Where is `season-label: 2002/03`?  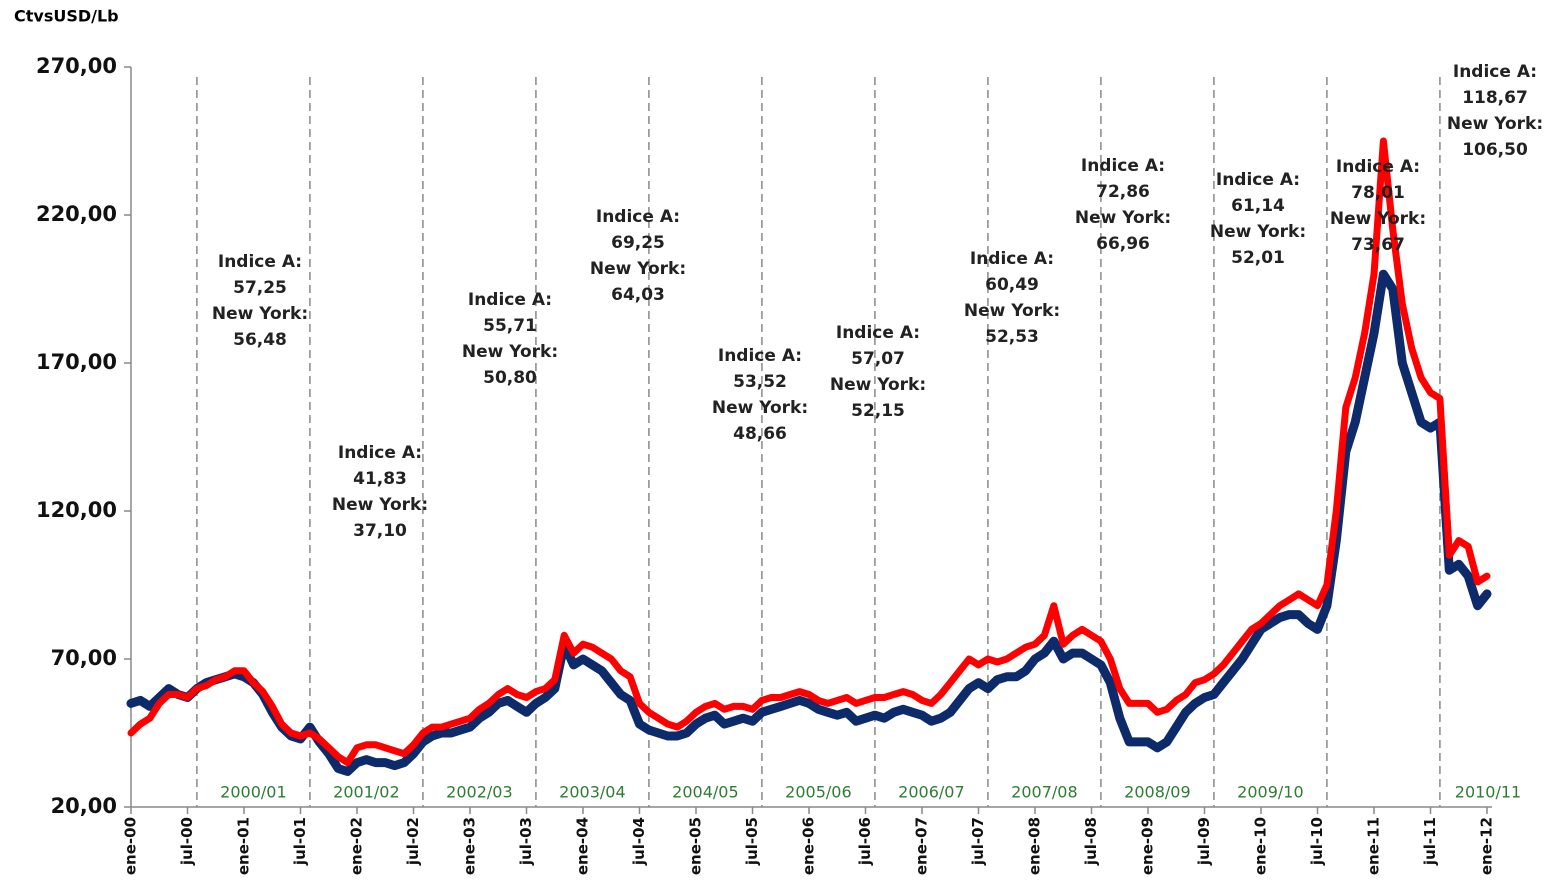
season-label: 2002/03 is located at coordinates (479, 792).